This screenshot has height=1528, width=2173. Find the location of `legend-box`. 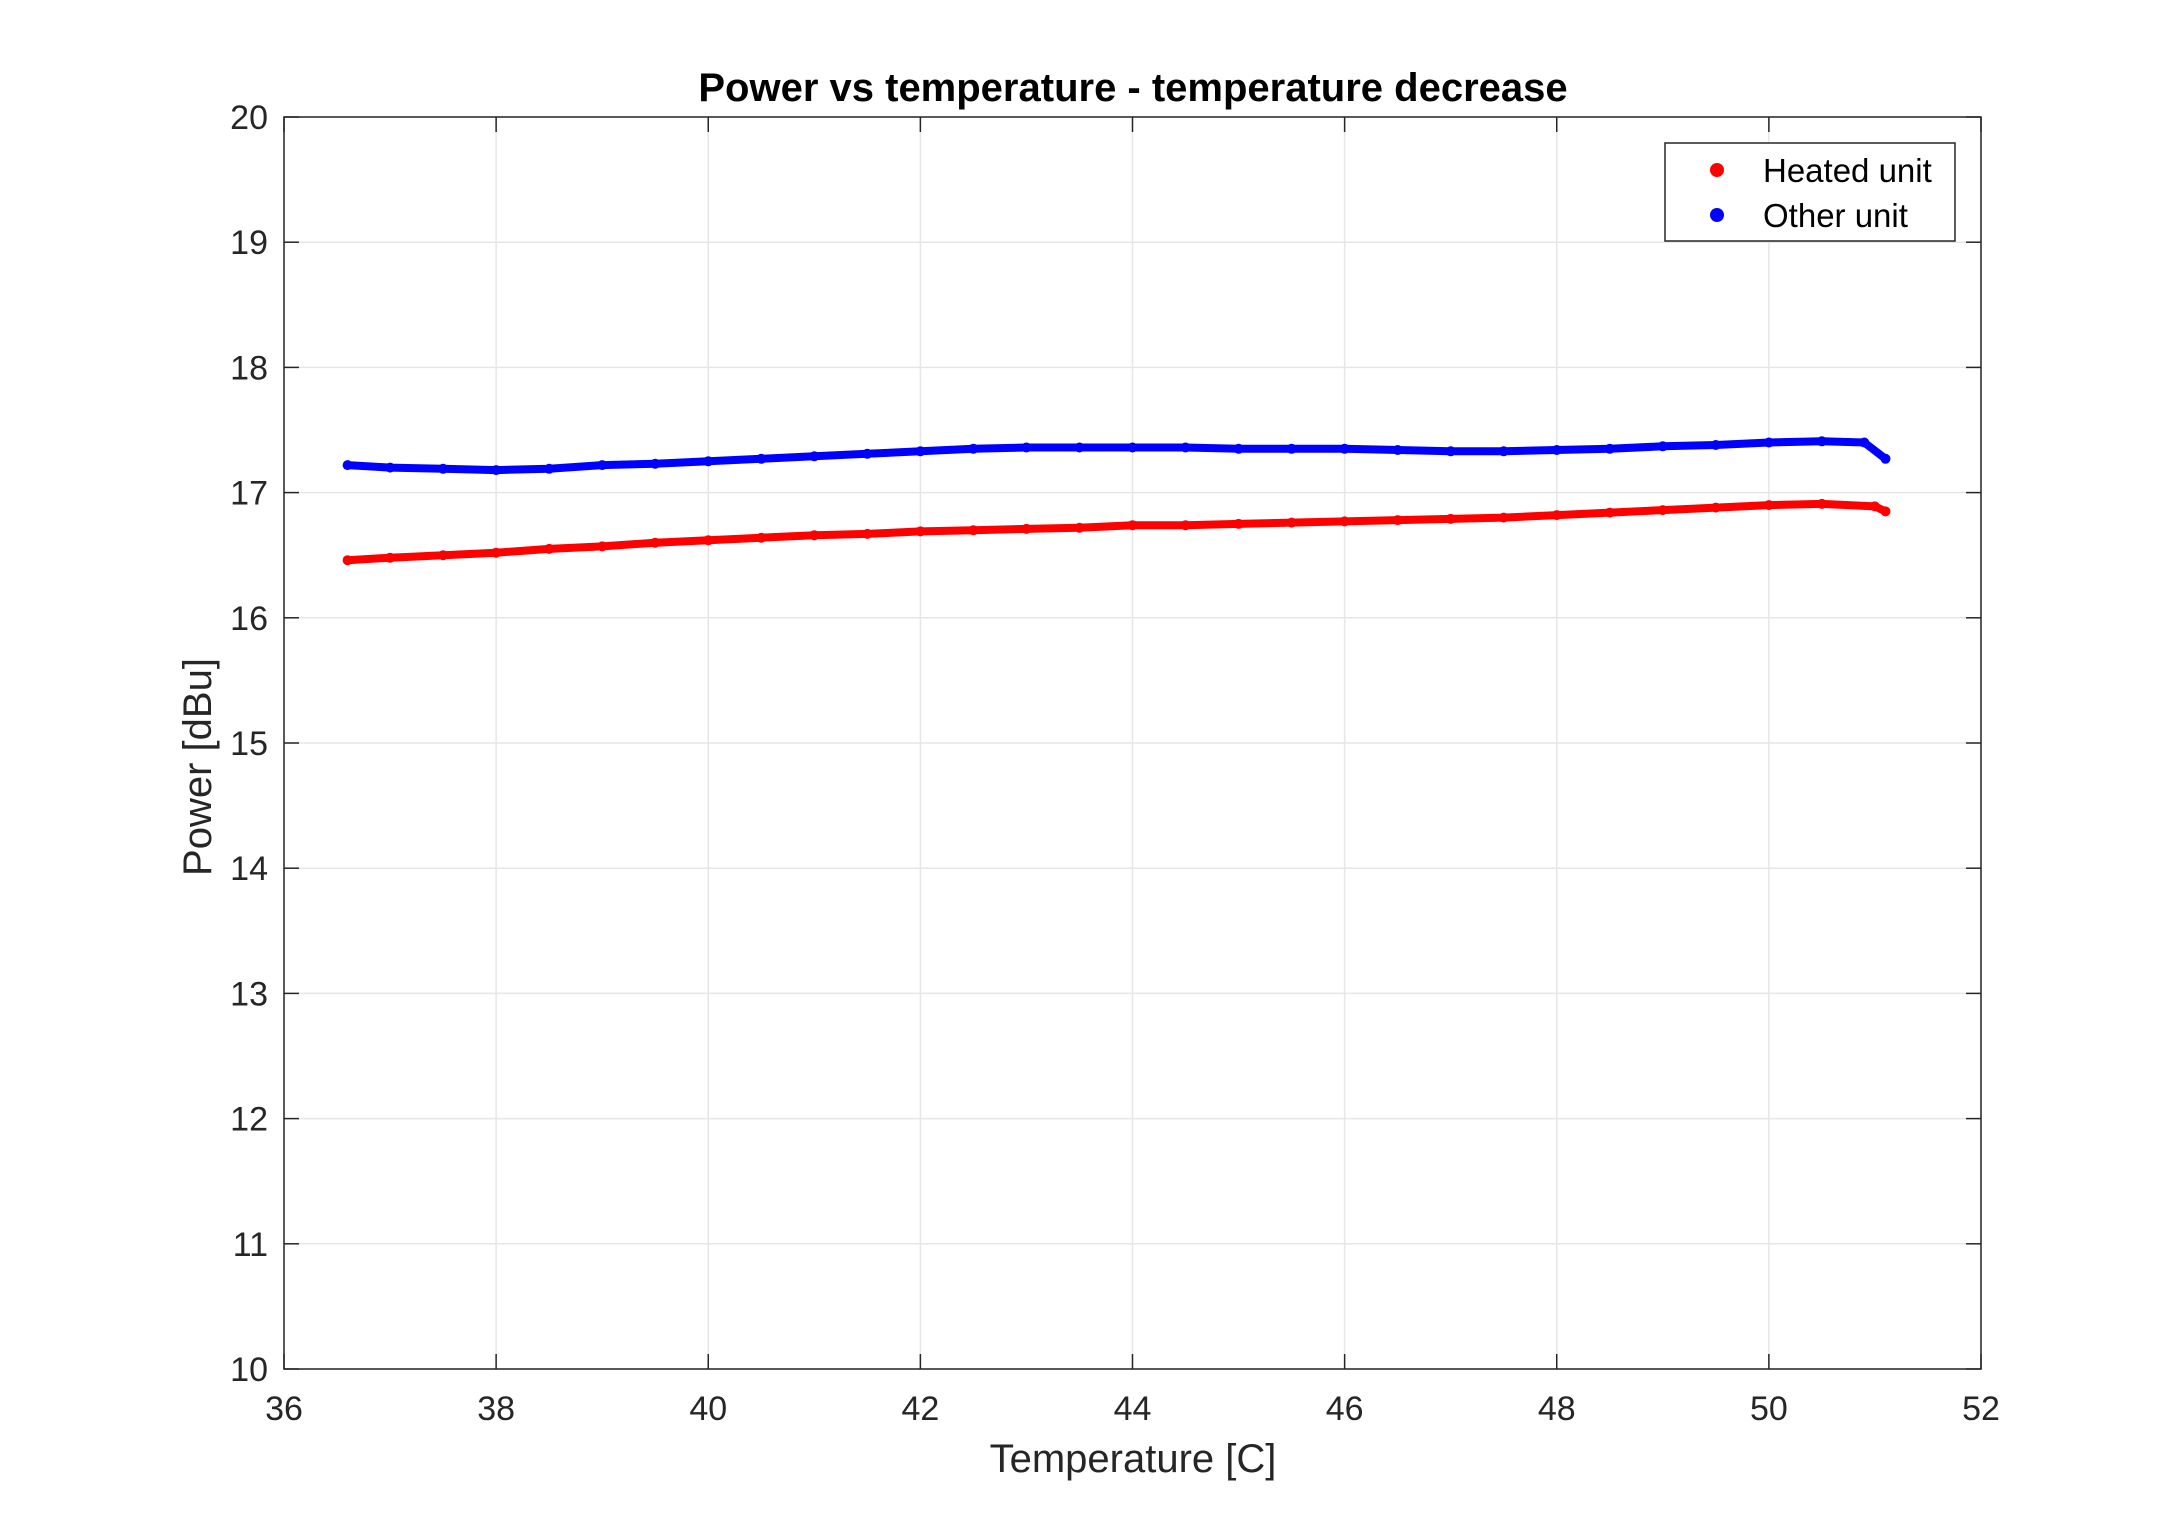

legend-box is located at coordinates (1810, 192).